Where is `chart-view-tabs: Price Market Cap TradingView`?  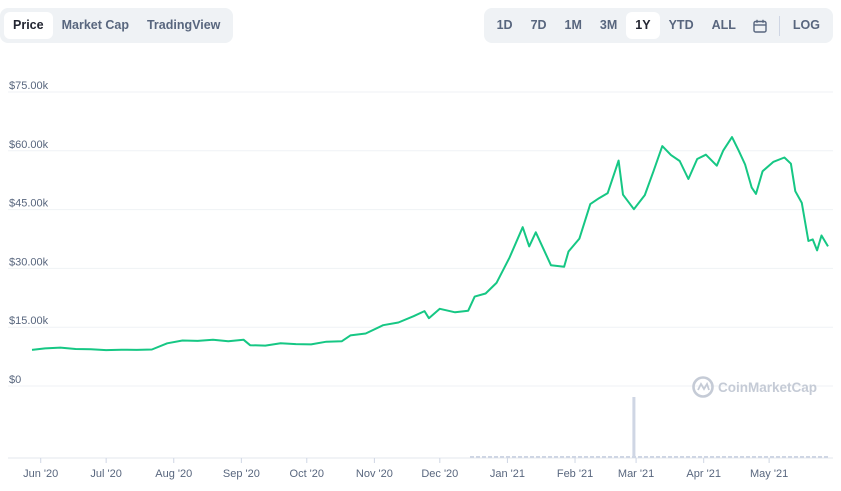 chart-view-tabs: Price Market Cap TradingView is located at coordinates (117, 25).